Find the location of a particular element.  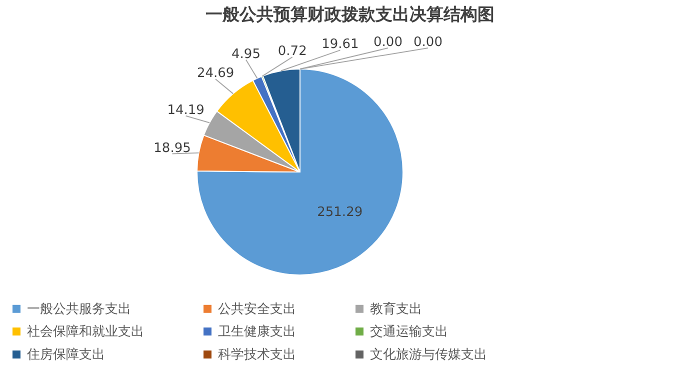

legend-label: 住房保障支出 is located at coordinates (65, 354).